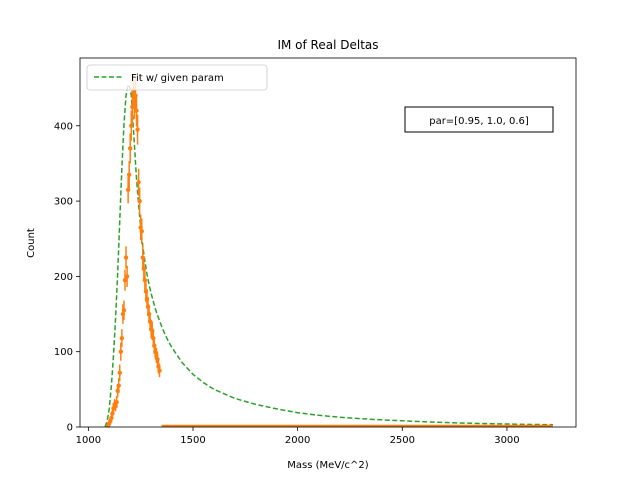 This screenshot has width=640, height=480. I want to click on y-tick-label: 400, so click(63, 126).